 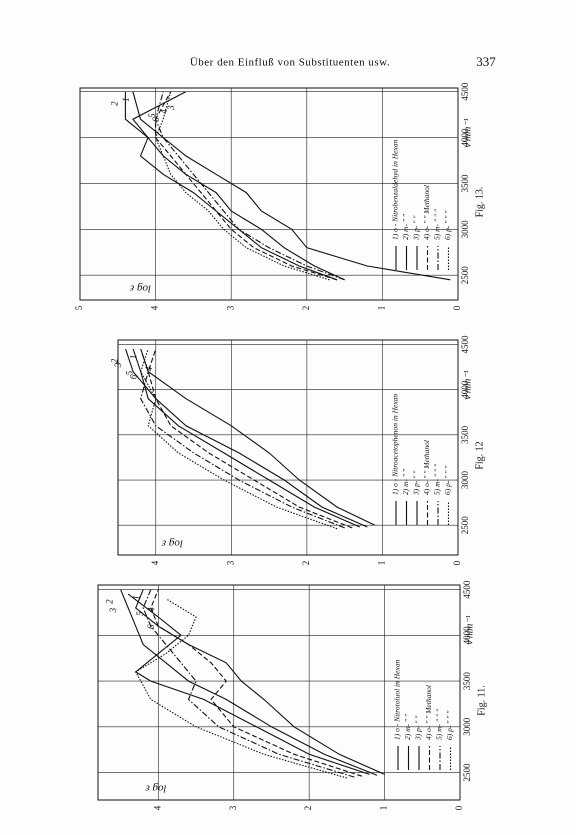 I want to click on legend-entry: 1) o - Nitroacetophenon in Hexan, so click(x=395, y=444).